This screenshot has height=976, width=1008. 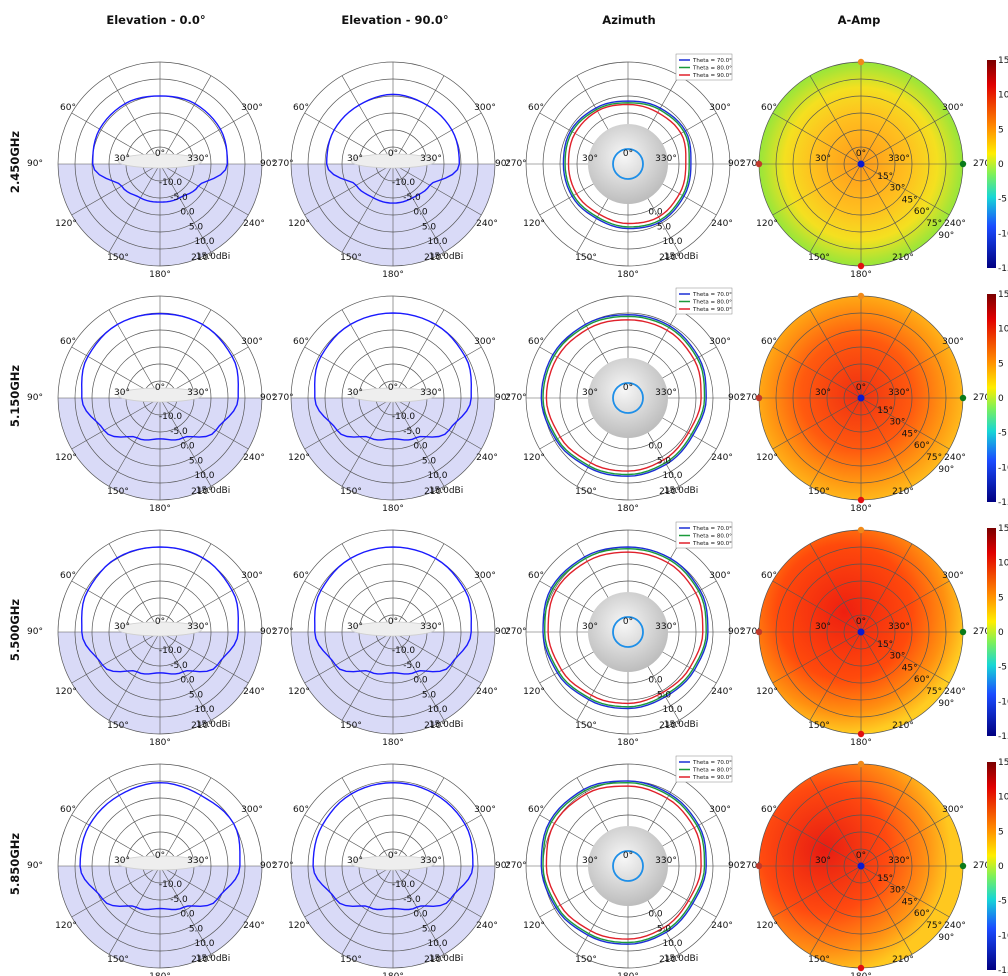 I want to click on center-marker, so click(x=861, y=866).